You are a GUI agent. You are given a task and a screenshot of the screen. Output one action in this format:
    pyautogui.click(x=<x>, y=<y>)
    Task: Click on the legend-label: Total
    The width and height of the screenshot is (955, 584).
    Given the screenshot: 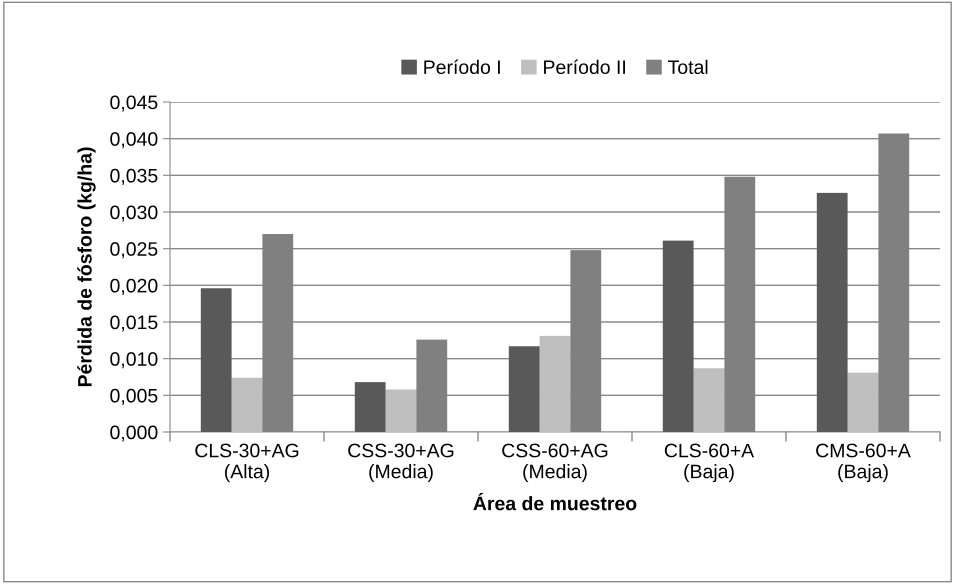 What is the action you would take?
    pyautogui.click(x=688, y=67)
    